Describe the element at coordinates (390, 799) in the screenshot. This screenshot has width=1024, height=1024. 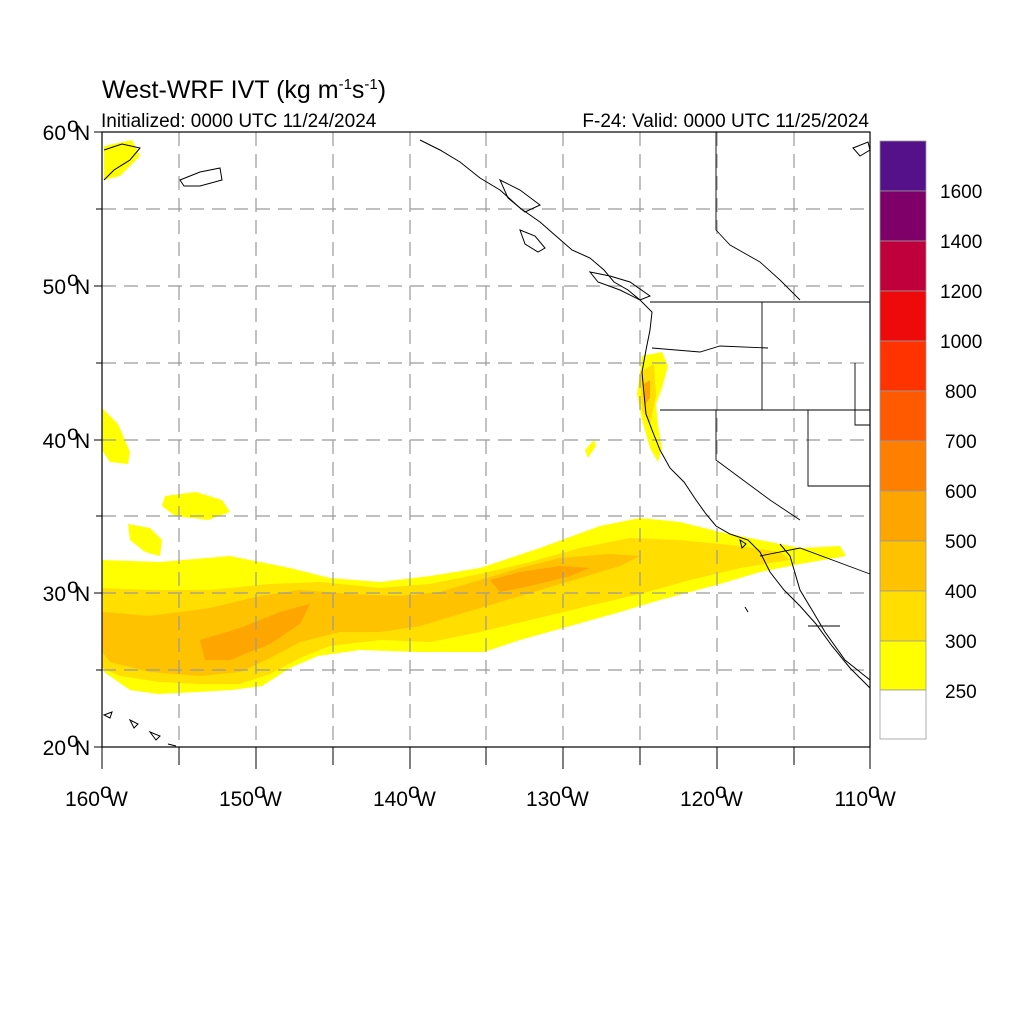
I see `lon-label: 140` at that location.